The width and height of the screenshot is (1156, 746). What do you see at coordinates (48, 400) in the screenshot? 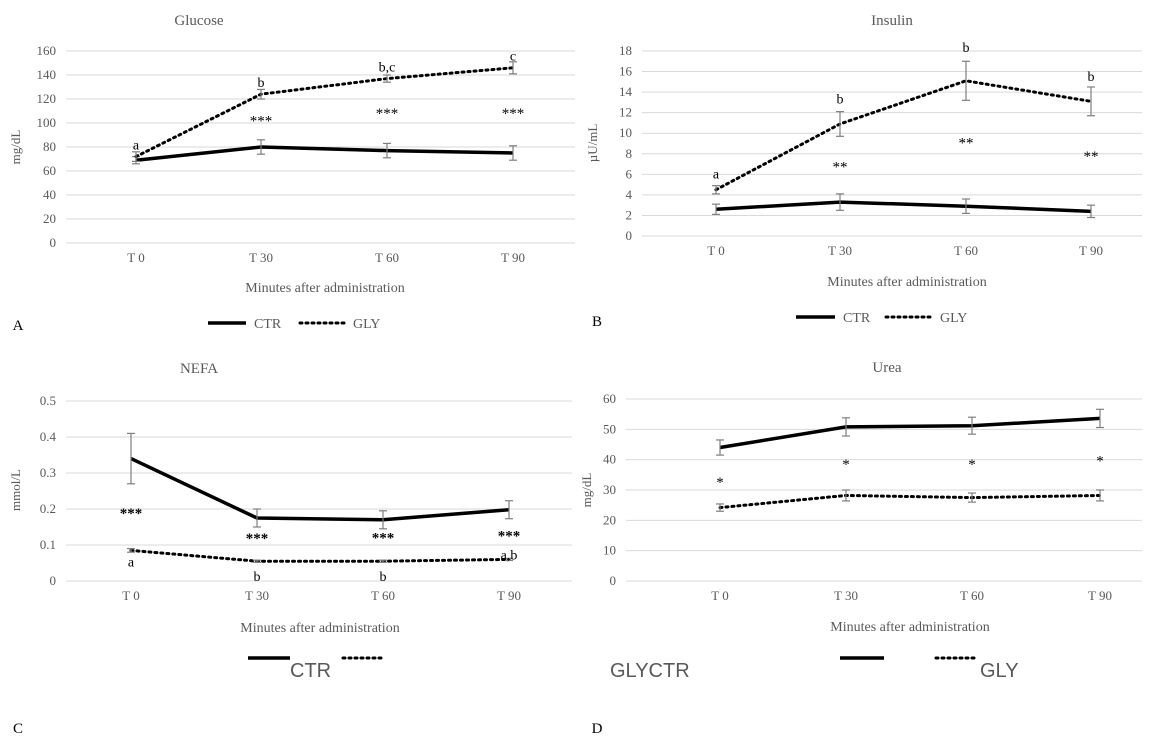
I see `y-tick-label: 0.5` at bounding box center [48, 400].